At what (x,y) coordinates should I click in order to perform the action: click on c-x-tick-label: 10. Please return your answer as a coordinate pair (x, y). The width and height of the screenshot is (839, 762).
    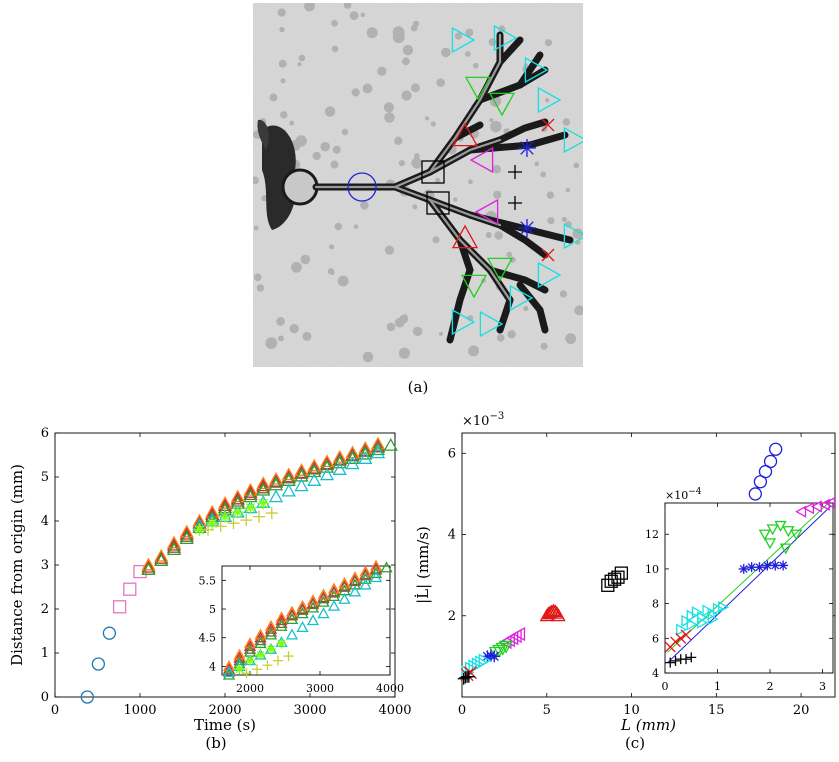
    Looking at the image, I should click on (631, 710).